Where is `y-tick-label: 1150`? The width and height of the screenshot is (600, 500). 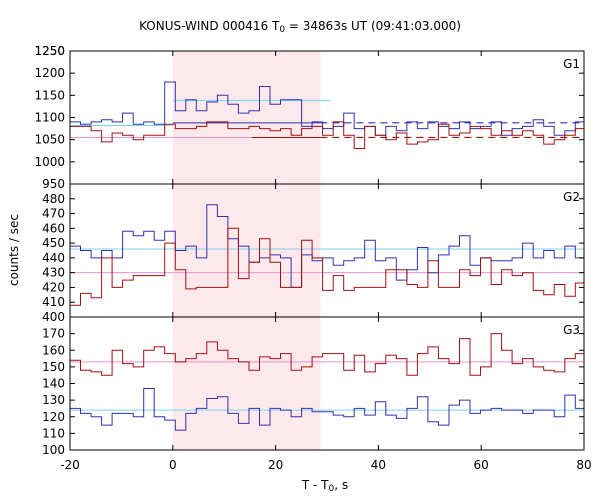
y-tick-label: 1150 is located at coordinates (49, 95).